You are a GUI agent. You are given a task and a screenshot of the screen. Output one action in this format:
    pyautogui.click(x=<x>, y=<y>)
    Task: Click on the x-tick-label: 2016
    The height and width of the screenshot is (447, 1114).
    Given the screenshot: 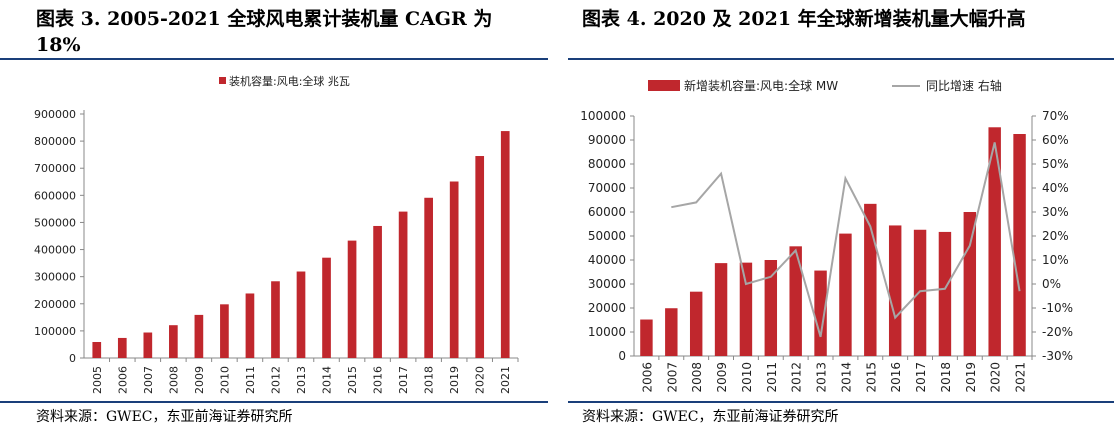 What is the action you would take?
    pyautogui.click(x=896, y=377)
    